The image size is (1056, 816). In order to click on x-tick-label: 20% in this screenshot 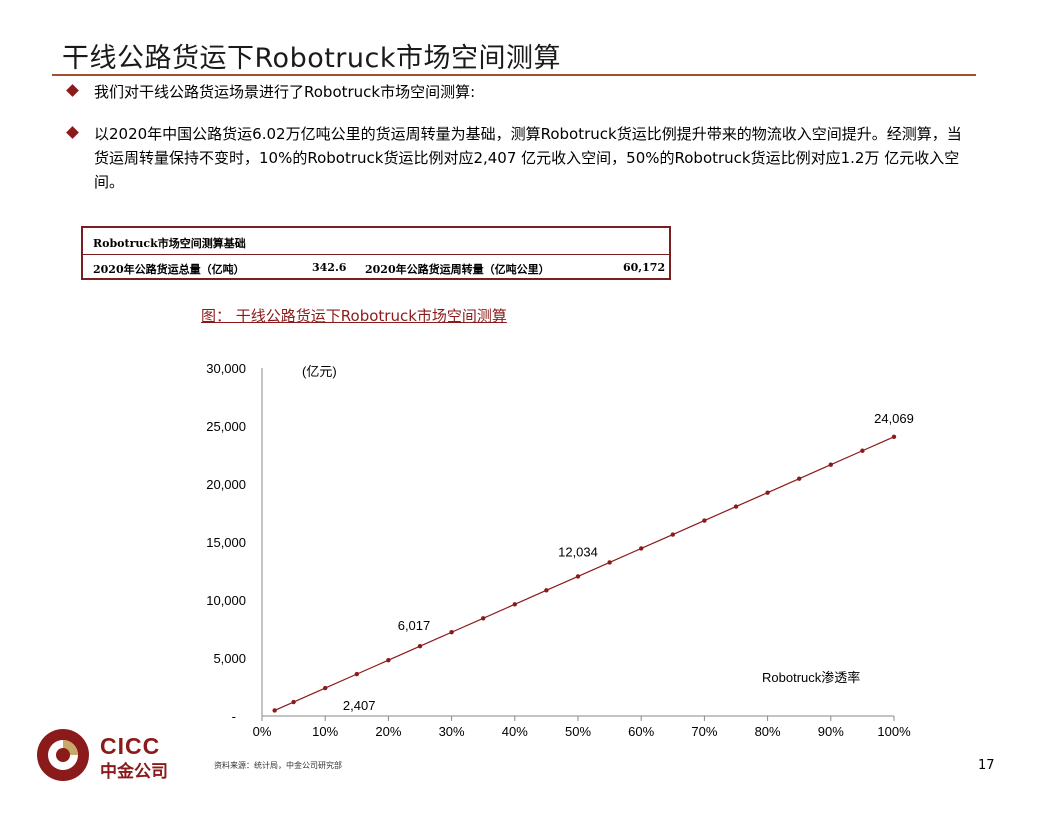, I will do `click(388, 731)`.